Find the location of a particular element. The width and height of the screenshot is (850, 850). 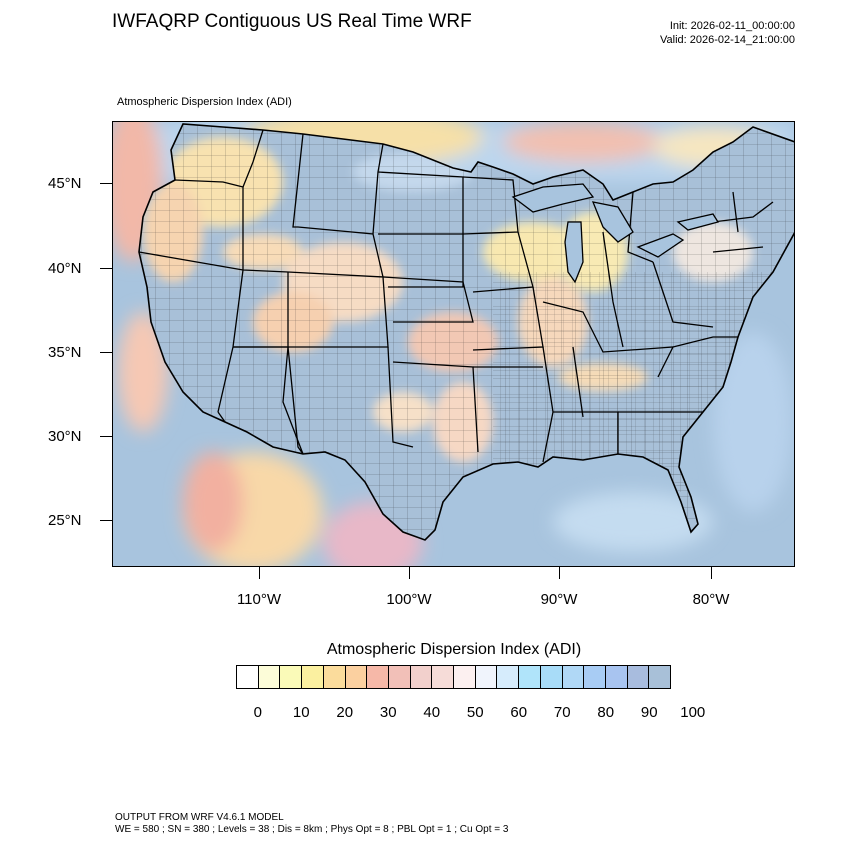

legend-tick-label: 90 is located at coordinates (649, 712).